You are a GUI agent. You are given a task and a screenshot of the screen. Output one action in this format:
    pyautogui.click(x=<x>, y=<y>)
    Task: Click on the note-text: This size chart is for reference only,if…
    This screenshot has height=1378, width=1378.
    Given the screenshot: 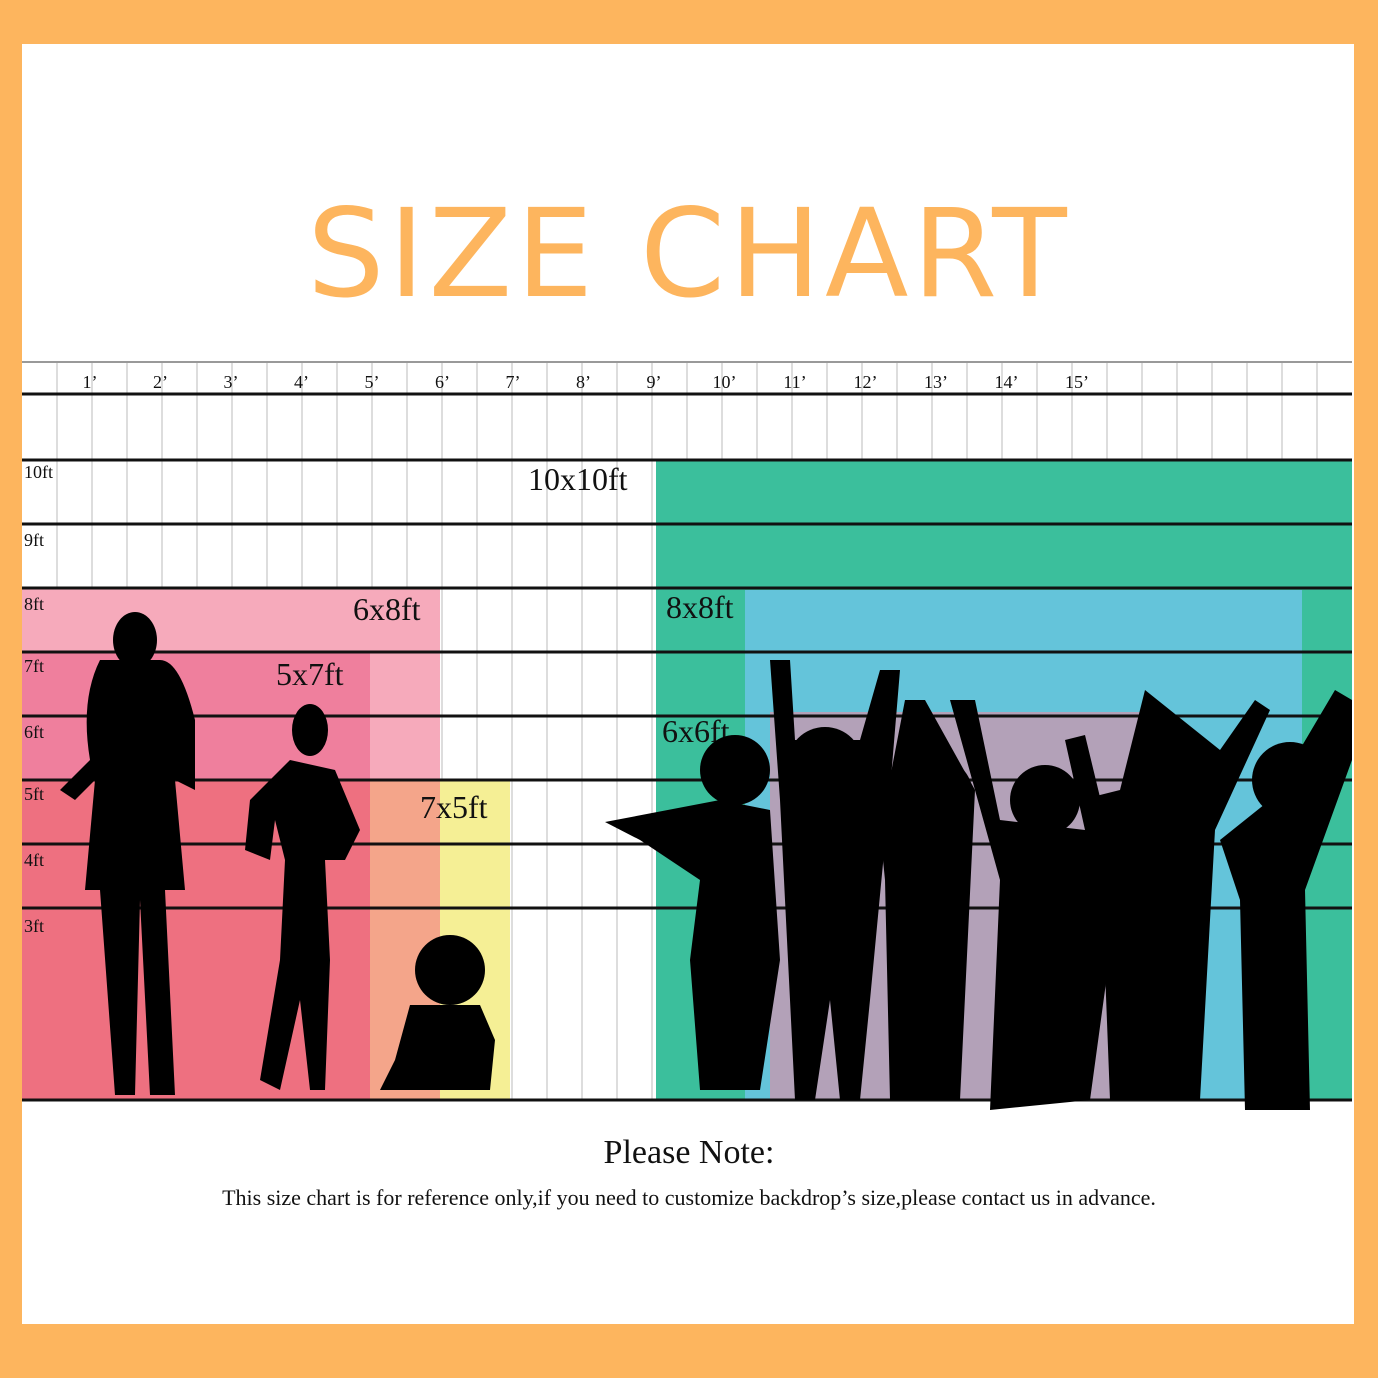 What is the action you would take?
    pyautogui.click(x=689, y=1197)
    